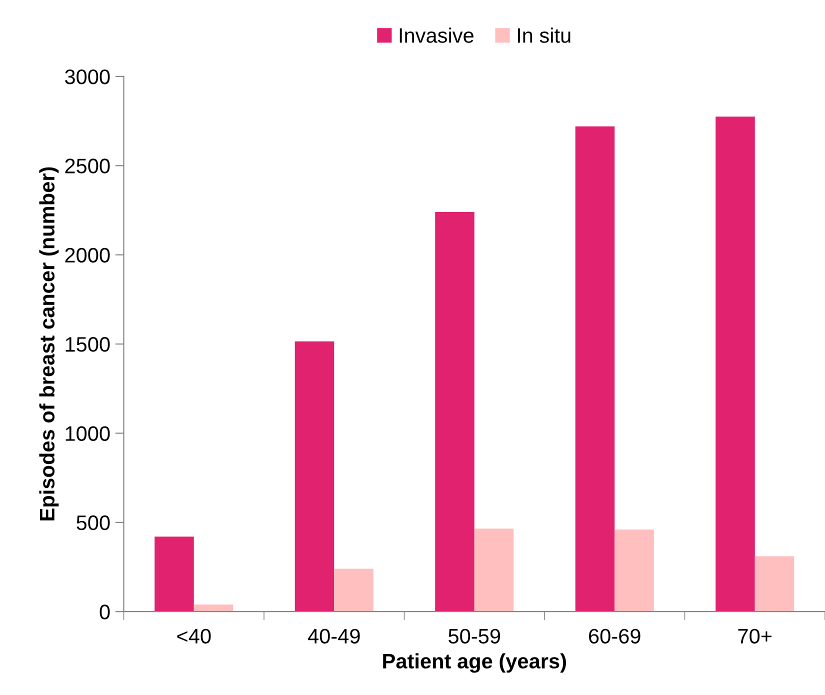 The image size is (825, 695). What do you see at coordinates (755, 636) in the screenshot?
I see `x-tick-label: 70+` at bounding box center [755, 636].